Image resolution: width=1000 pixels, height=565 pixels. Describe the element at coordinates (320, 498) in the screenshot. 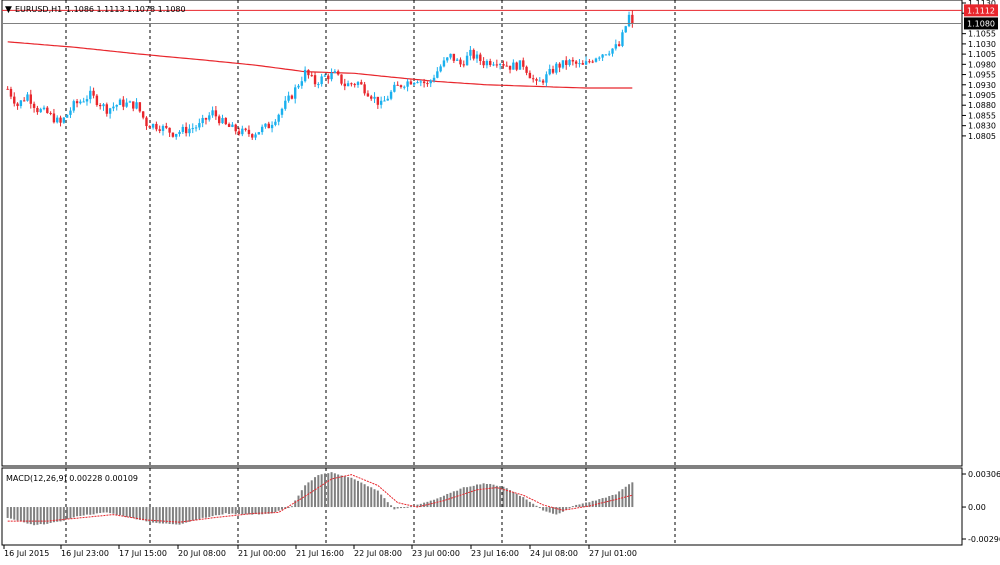

I see `macd-signal-line` at that location.